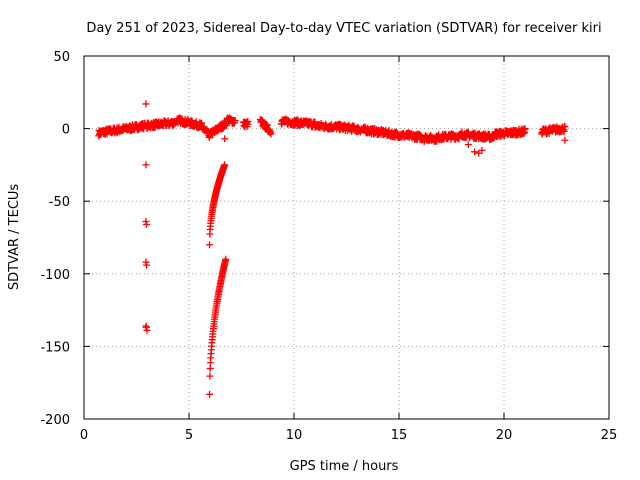 This screenshot has width=640, height=480. What do you see at coordinates (55, 275) in the screenshot?
I see `y-tick-label: -100` at bounding box center [55, 275].